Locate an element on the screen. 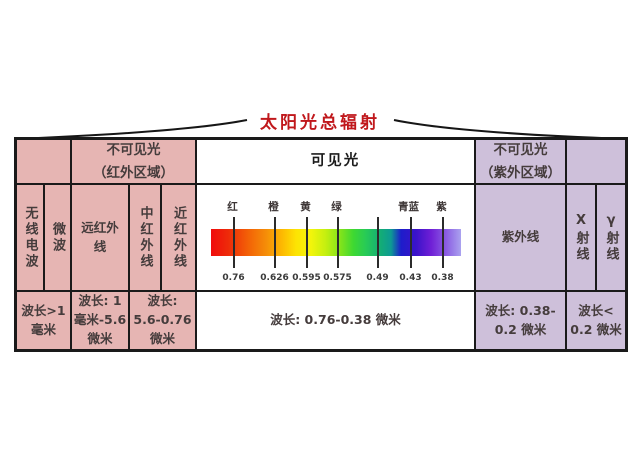  wavelength-far-infrared: 波长: 1 毫米-5.6 微米 is located at coordinates (100, 320).